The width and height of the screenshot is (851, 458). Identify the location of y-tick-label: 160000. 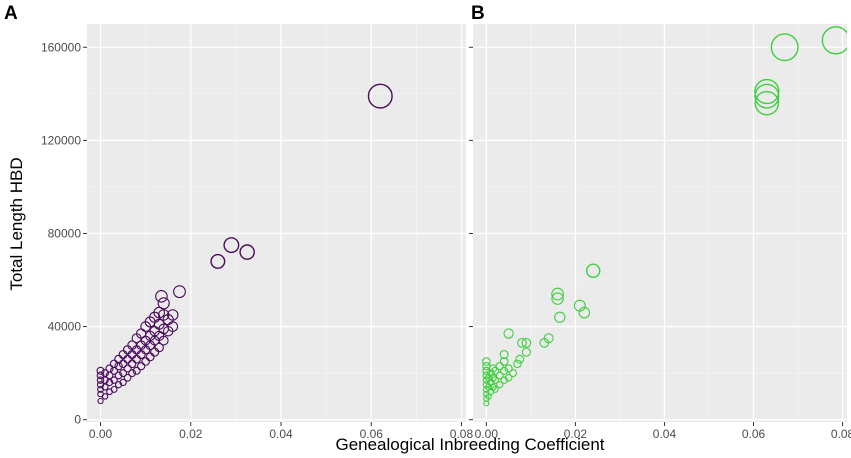
(61, 47).